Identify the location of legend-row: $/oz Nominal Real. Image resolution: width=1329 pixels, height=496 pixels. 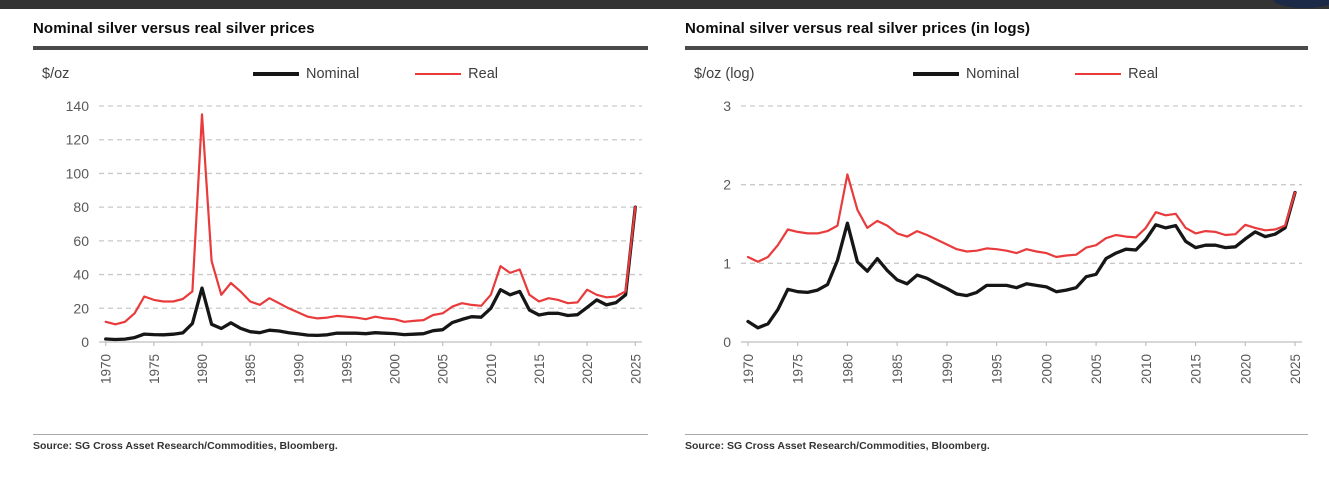
(340, 74).